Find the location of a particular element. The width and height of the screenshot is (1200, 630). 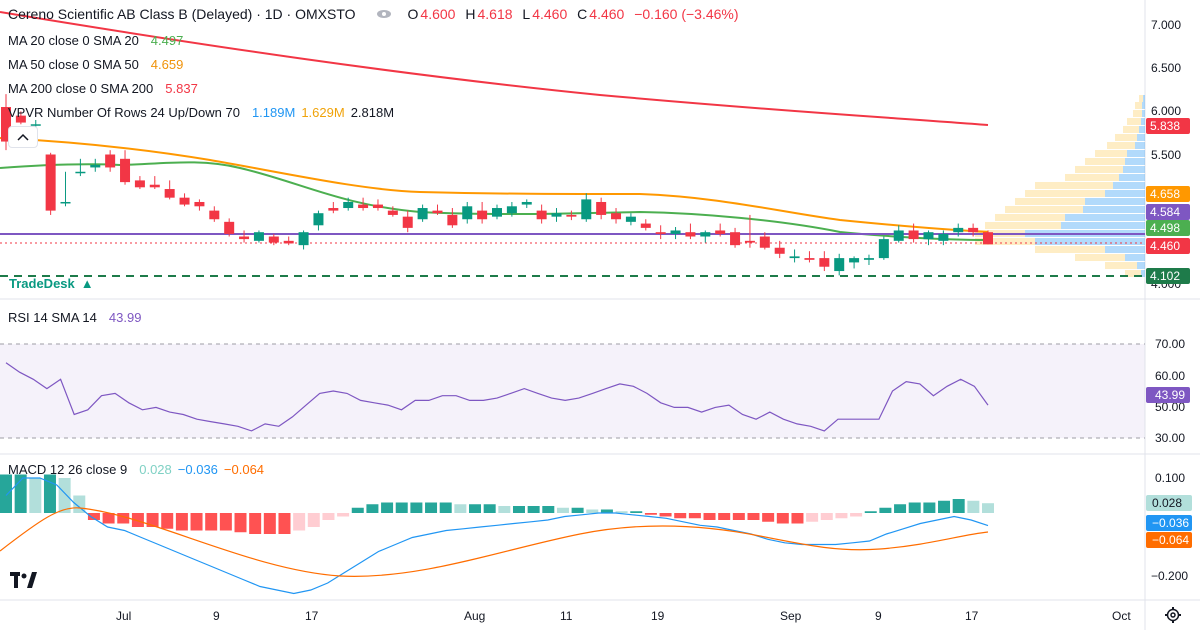

macd-badge is located at coordinates (1169, 503).